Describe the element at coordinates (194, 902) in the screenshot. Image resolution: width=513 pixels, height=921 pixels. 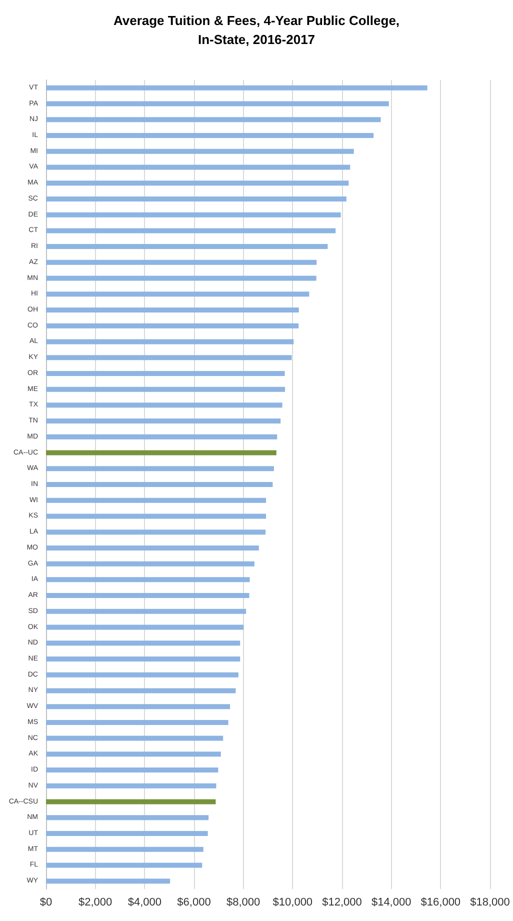
I see `x-tick-label: $6,000` at that location.